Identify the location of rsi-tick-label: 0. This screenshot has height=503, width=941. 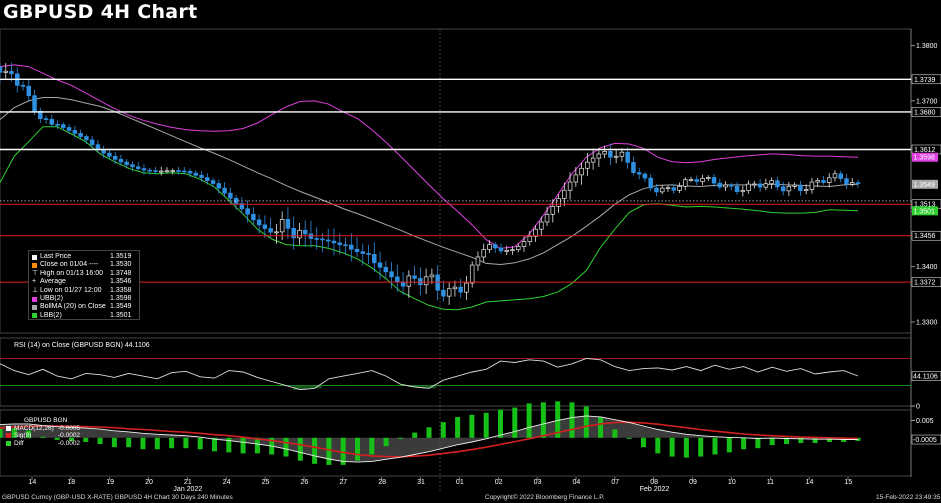
(918, 407).